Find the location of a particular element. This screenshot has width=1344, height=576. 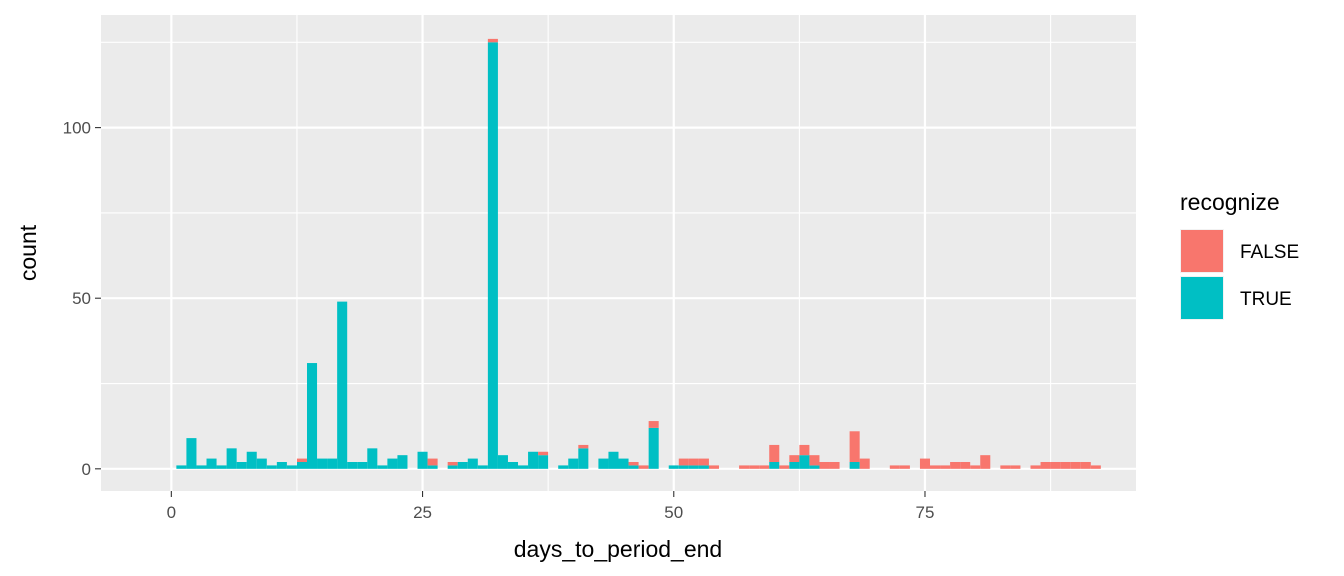

y-tick-label: 50 is located at coordinates (81, 298).